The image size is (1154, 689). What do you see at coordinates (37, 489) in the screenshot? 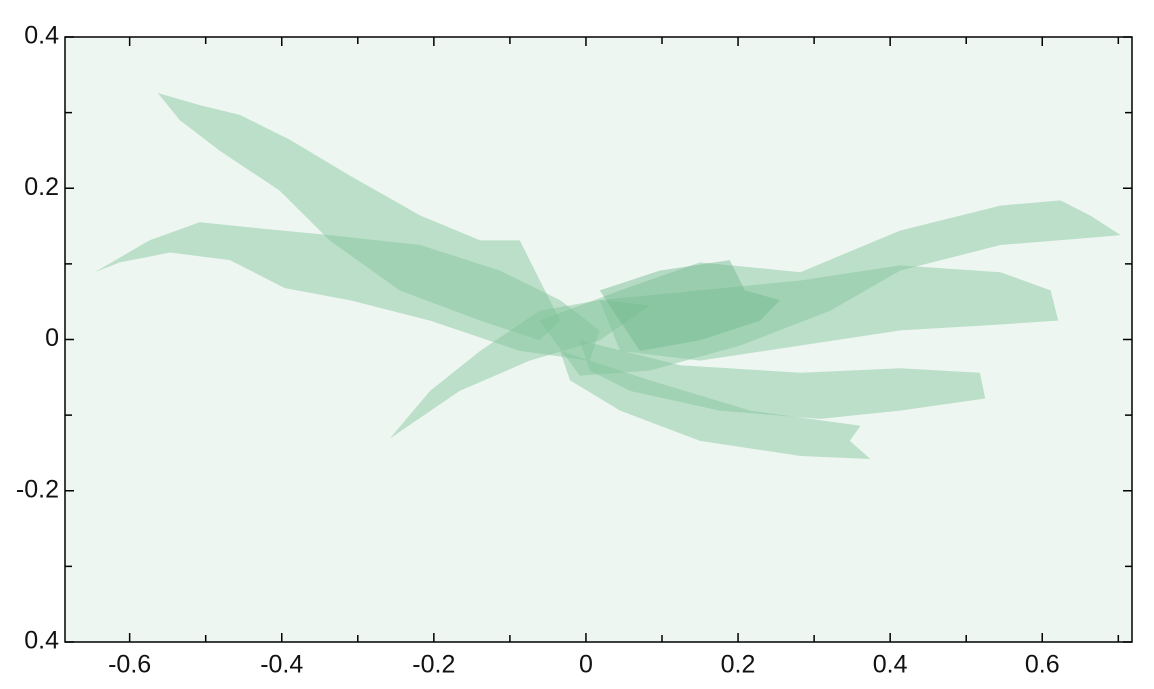
I see `y-tick-label: -0.2` at bounding box center [37, 489].